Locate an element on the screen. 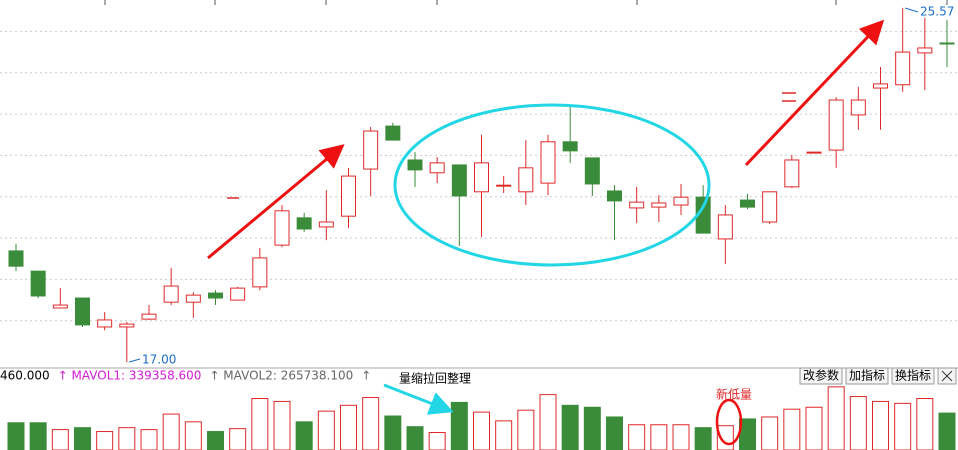 This screenshot has width=958, height=450. top-ticks is located at coordinates (526, 2).